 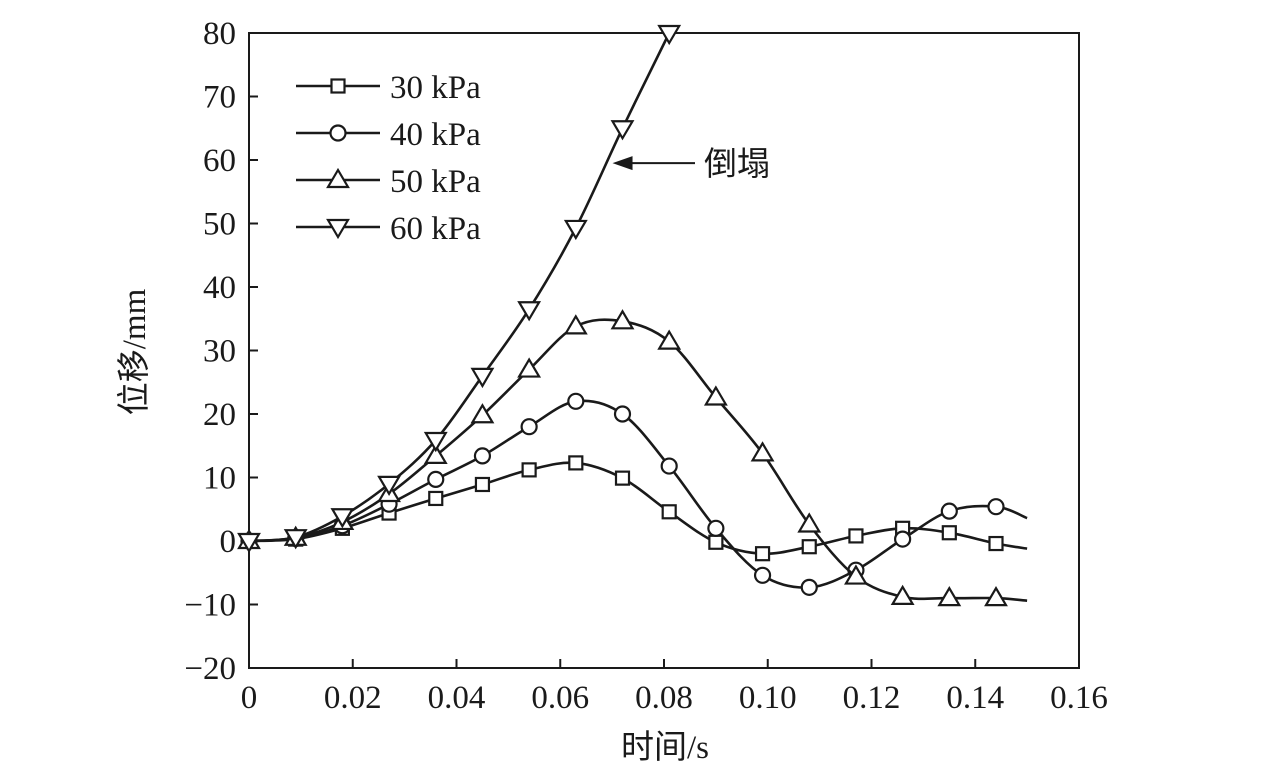 What do you see at coordinates (338, 133) in the screenshot?
I see `legend-marker-40-kpa` at bounding box center [338, 133].